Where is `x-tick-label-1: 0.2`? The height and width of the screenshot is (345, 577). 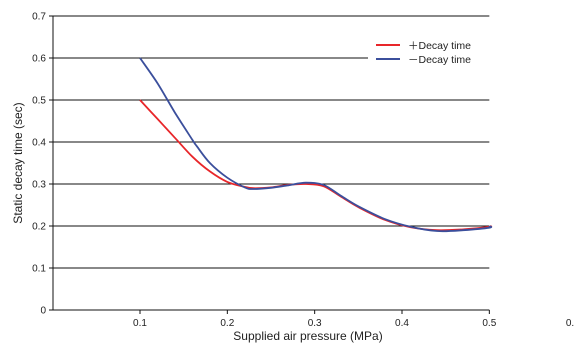
x-tick-label-1: 0.2 is located at coordinates (227, 323).